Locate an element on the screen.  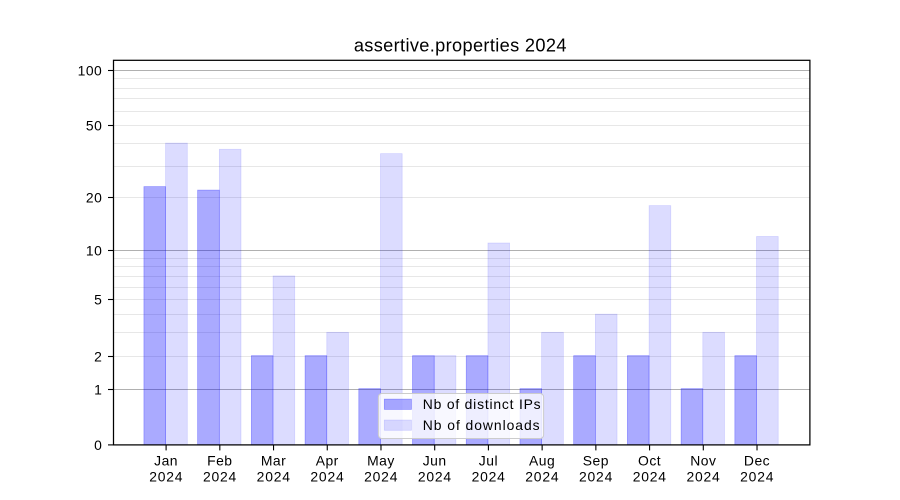
svg-text: 0 is located at coordinates (98, 445).